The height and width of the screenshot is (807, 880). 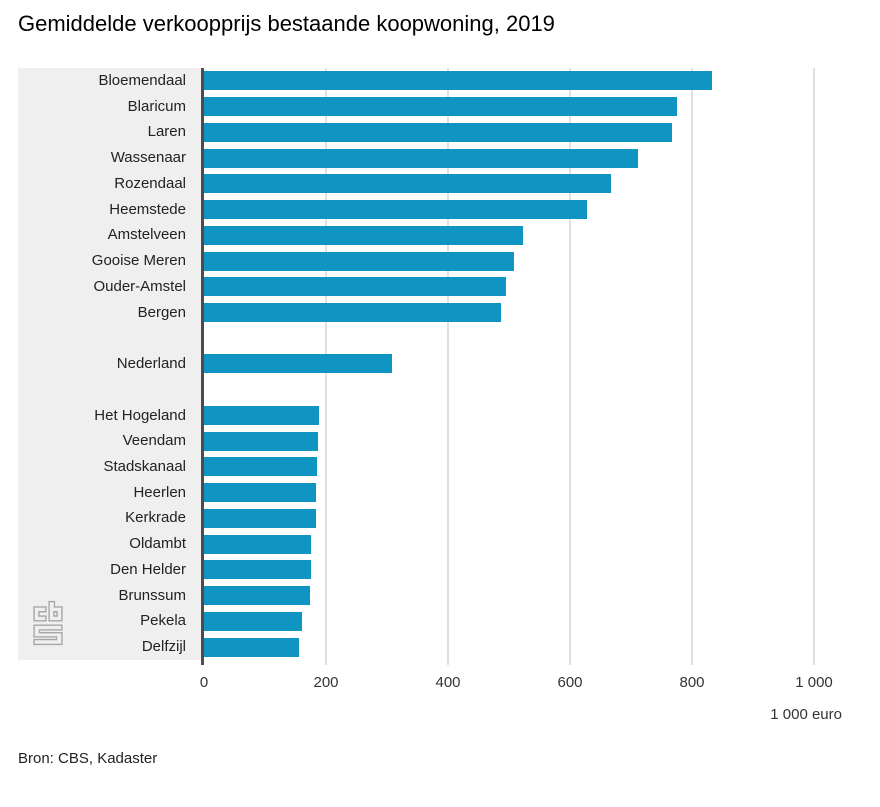 I want to click on chart-row: Den Helder, so click(x=430, y=570).